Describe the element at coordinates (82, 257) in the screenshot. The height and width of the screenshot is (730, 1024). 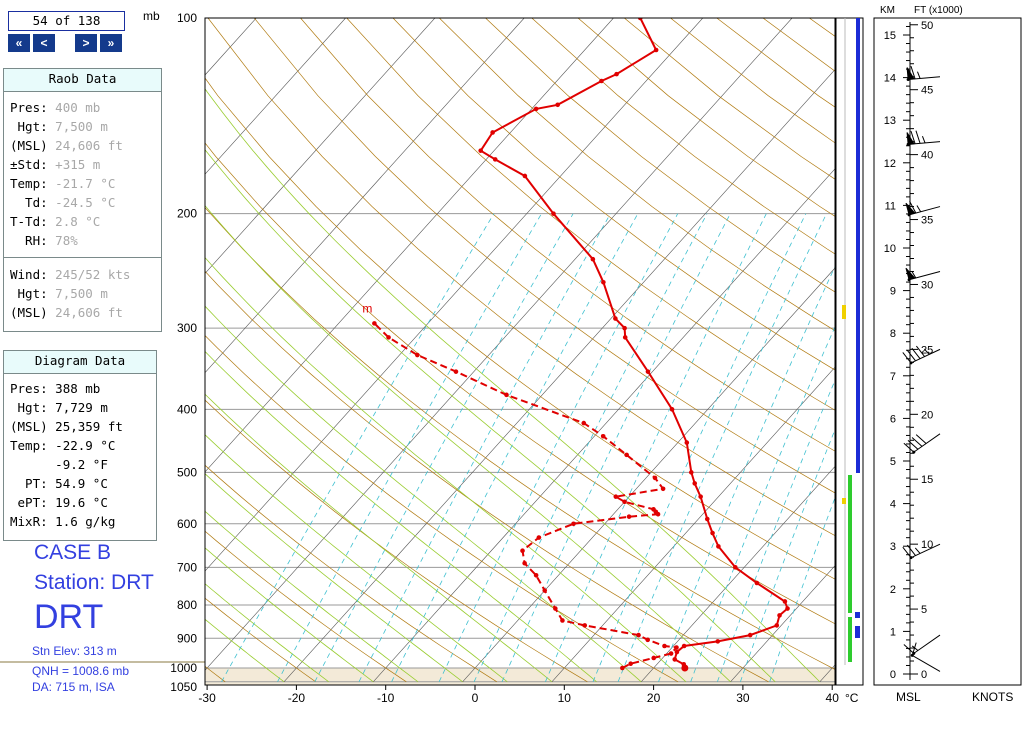
I see `panel-divider` at that location.